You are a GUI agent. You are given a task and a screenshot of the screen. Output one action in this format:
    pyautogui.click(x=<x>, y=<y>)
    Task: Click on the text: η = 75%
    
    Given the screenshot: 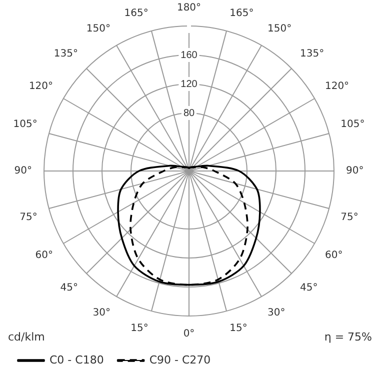 What is the action you would take?
    pyautogui.click(x=348, y=337)
    